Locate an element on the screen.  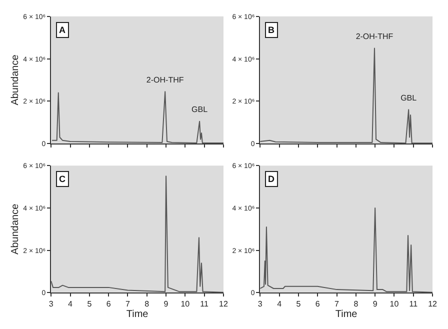
text: C is located at coordinates (62, 179).